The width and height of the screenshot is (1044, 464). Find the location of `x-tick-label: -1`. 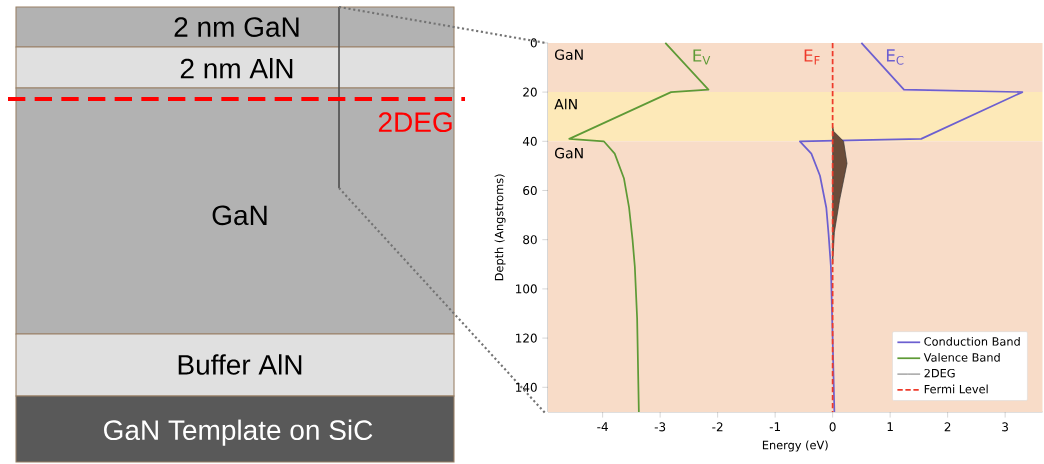

x-tick-label: -1 is located at coordinates (775, 427).